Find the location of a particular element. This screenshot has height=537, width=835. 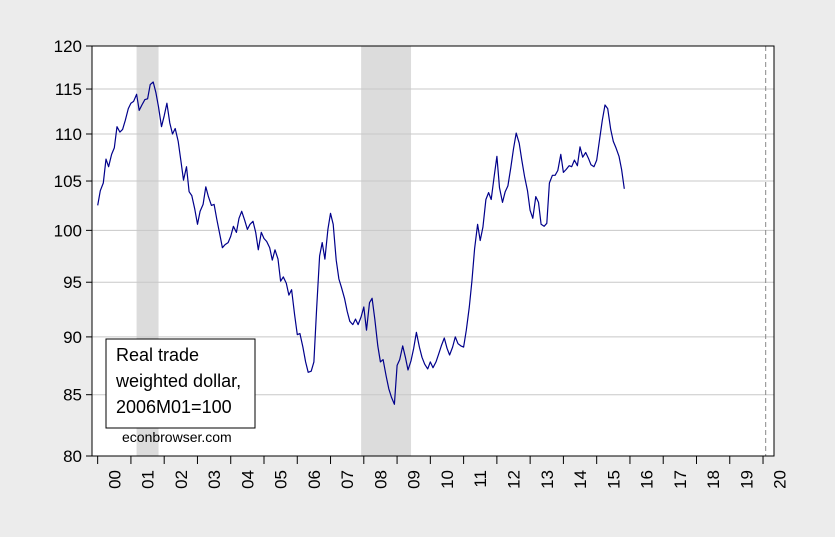

x-tick-label-12: 12 is located at coordinates (514, 479).